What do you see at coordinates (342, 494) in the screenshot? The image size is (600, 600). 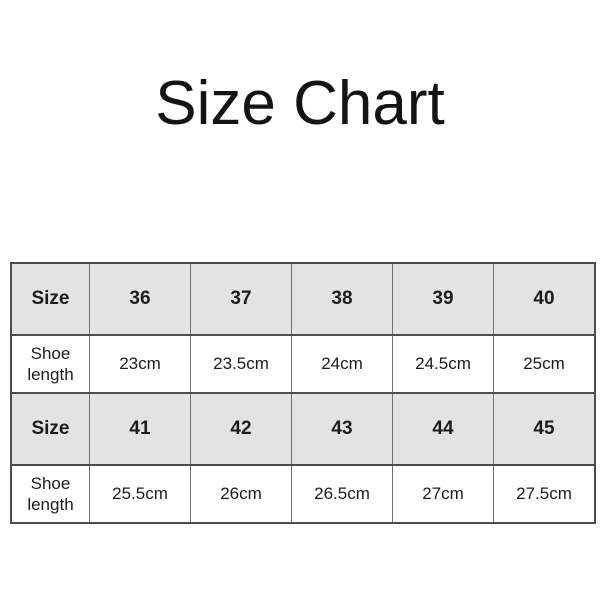 I see `length-cell: 26.5cm` at bounding box center [342, 494].